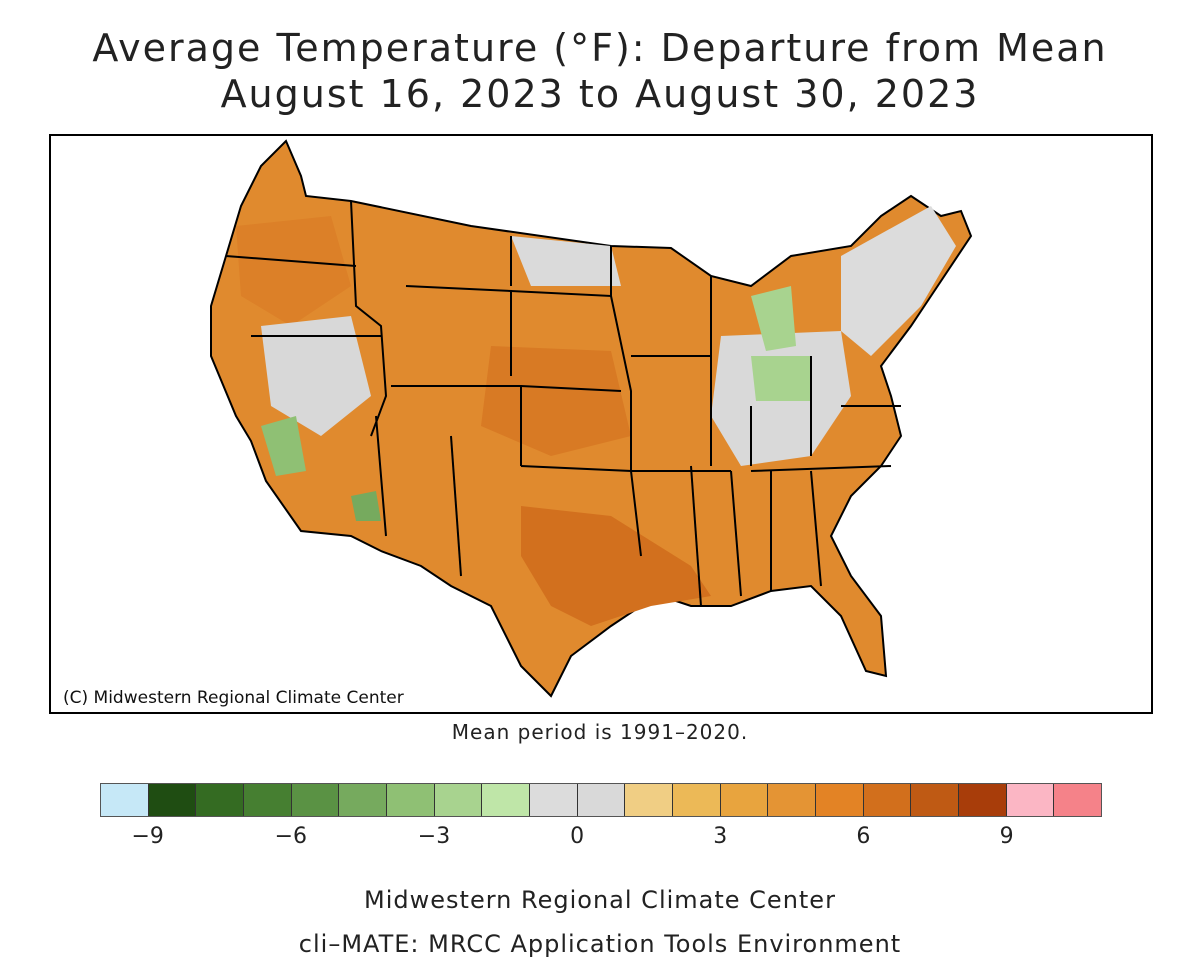  I want to click on legend-tick-label: −6, so click(291, 836).